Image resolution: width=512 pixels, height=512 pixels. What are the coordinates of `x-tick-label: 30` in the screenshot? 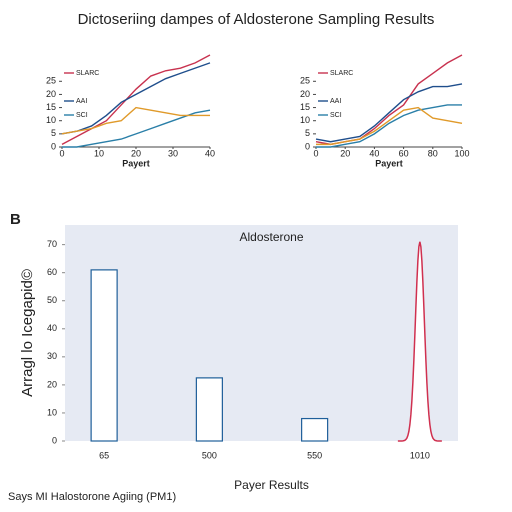 It's located at (173, 153).